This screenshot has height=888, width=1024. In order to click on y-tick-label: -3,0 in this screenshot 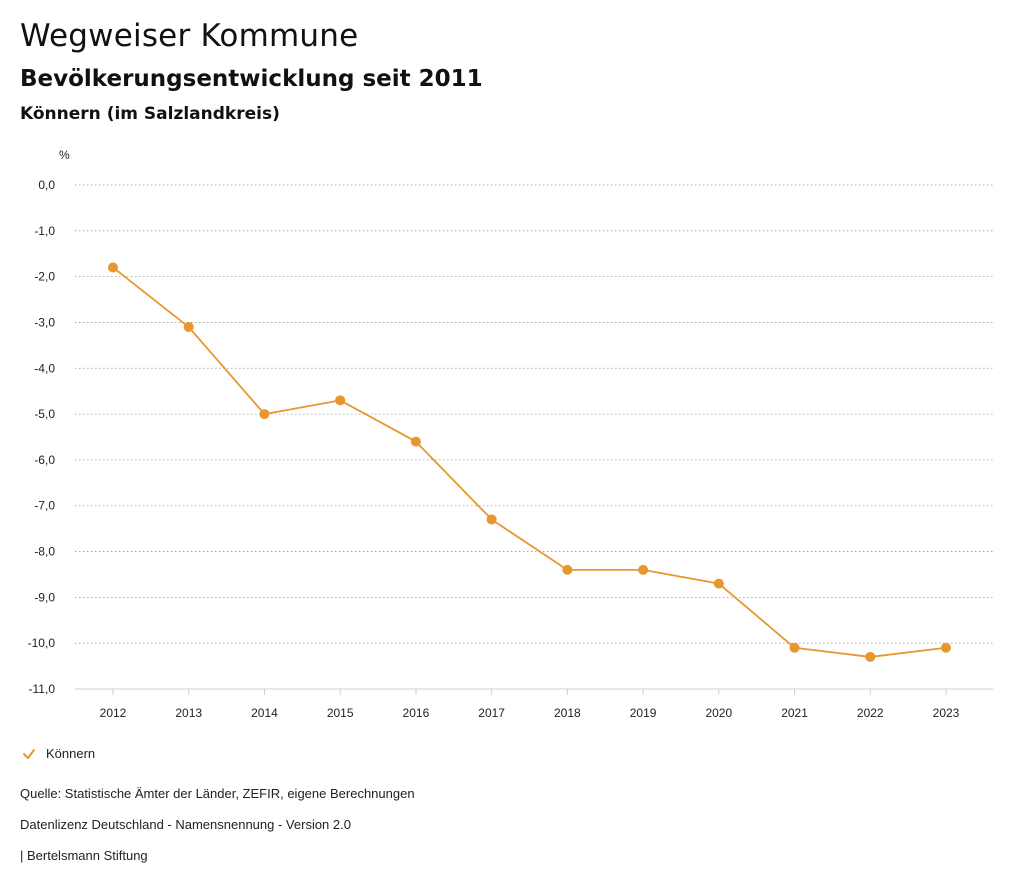, I will do `click(44, 322)`.